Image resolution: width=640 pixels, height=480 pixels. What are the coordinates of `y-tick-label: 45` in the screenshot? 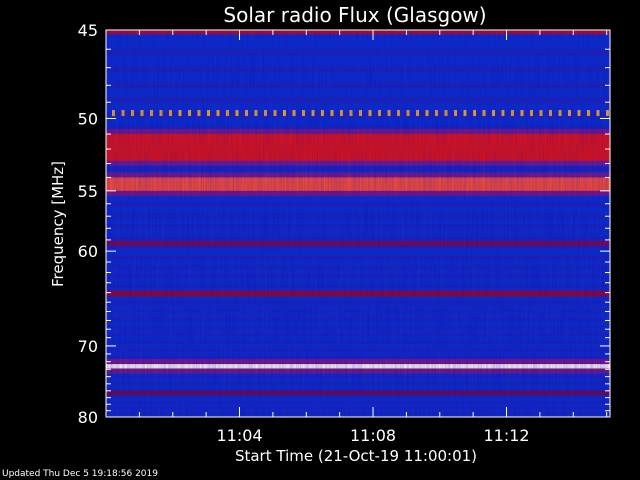 It's located at (88, 30).